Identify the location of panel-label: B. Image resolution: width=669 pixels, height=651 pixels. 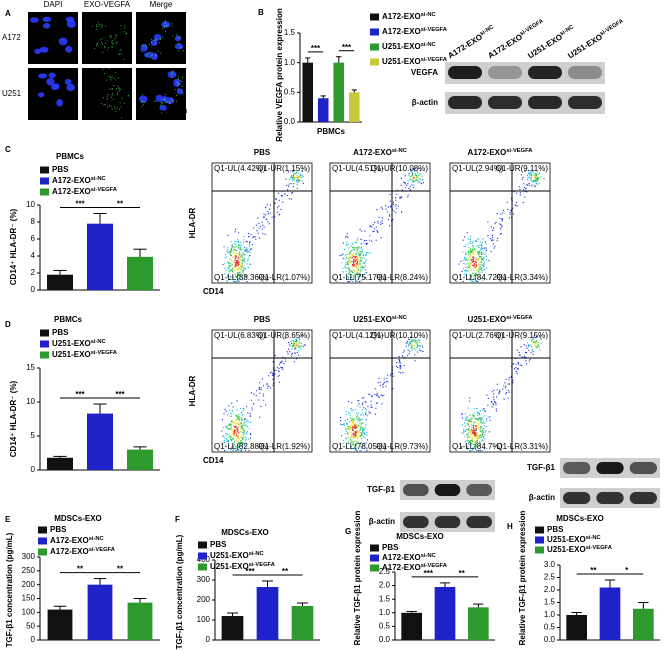
(261, 12).